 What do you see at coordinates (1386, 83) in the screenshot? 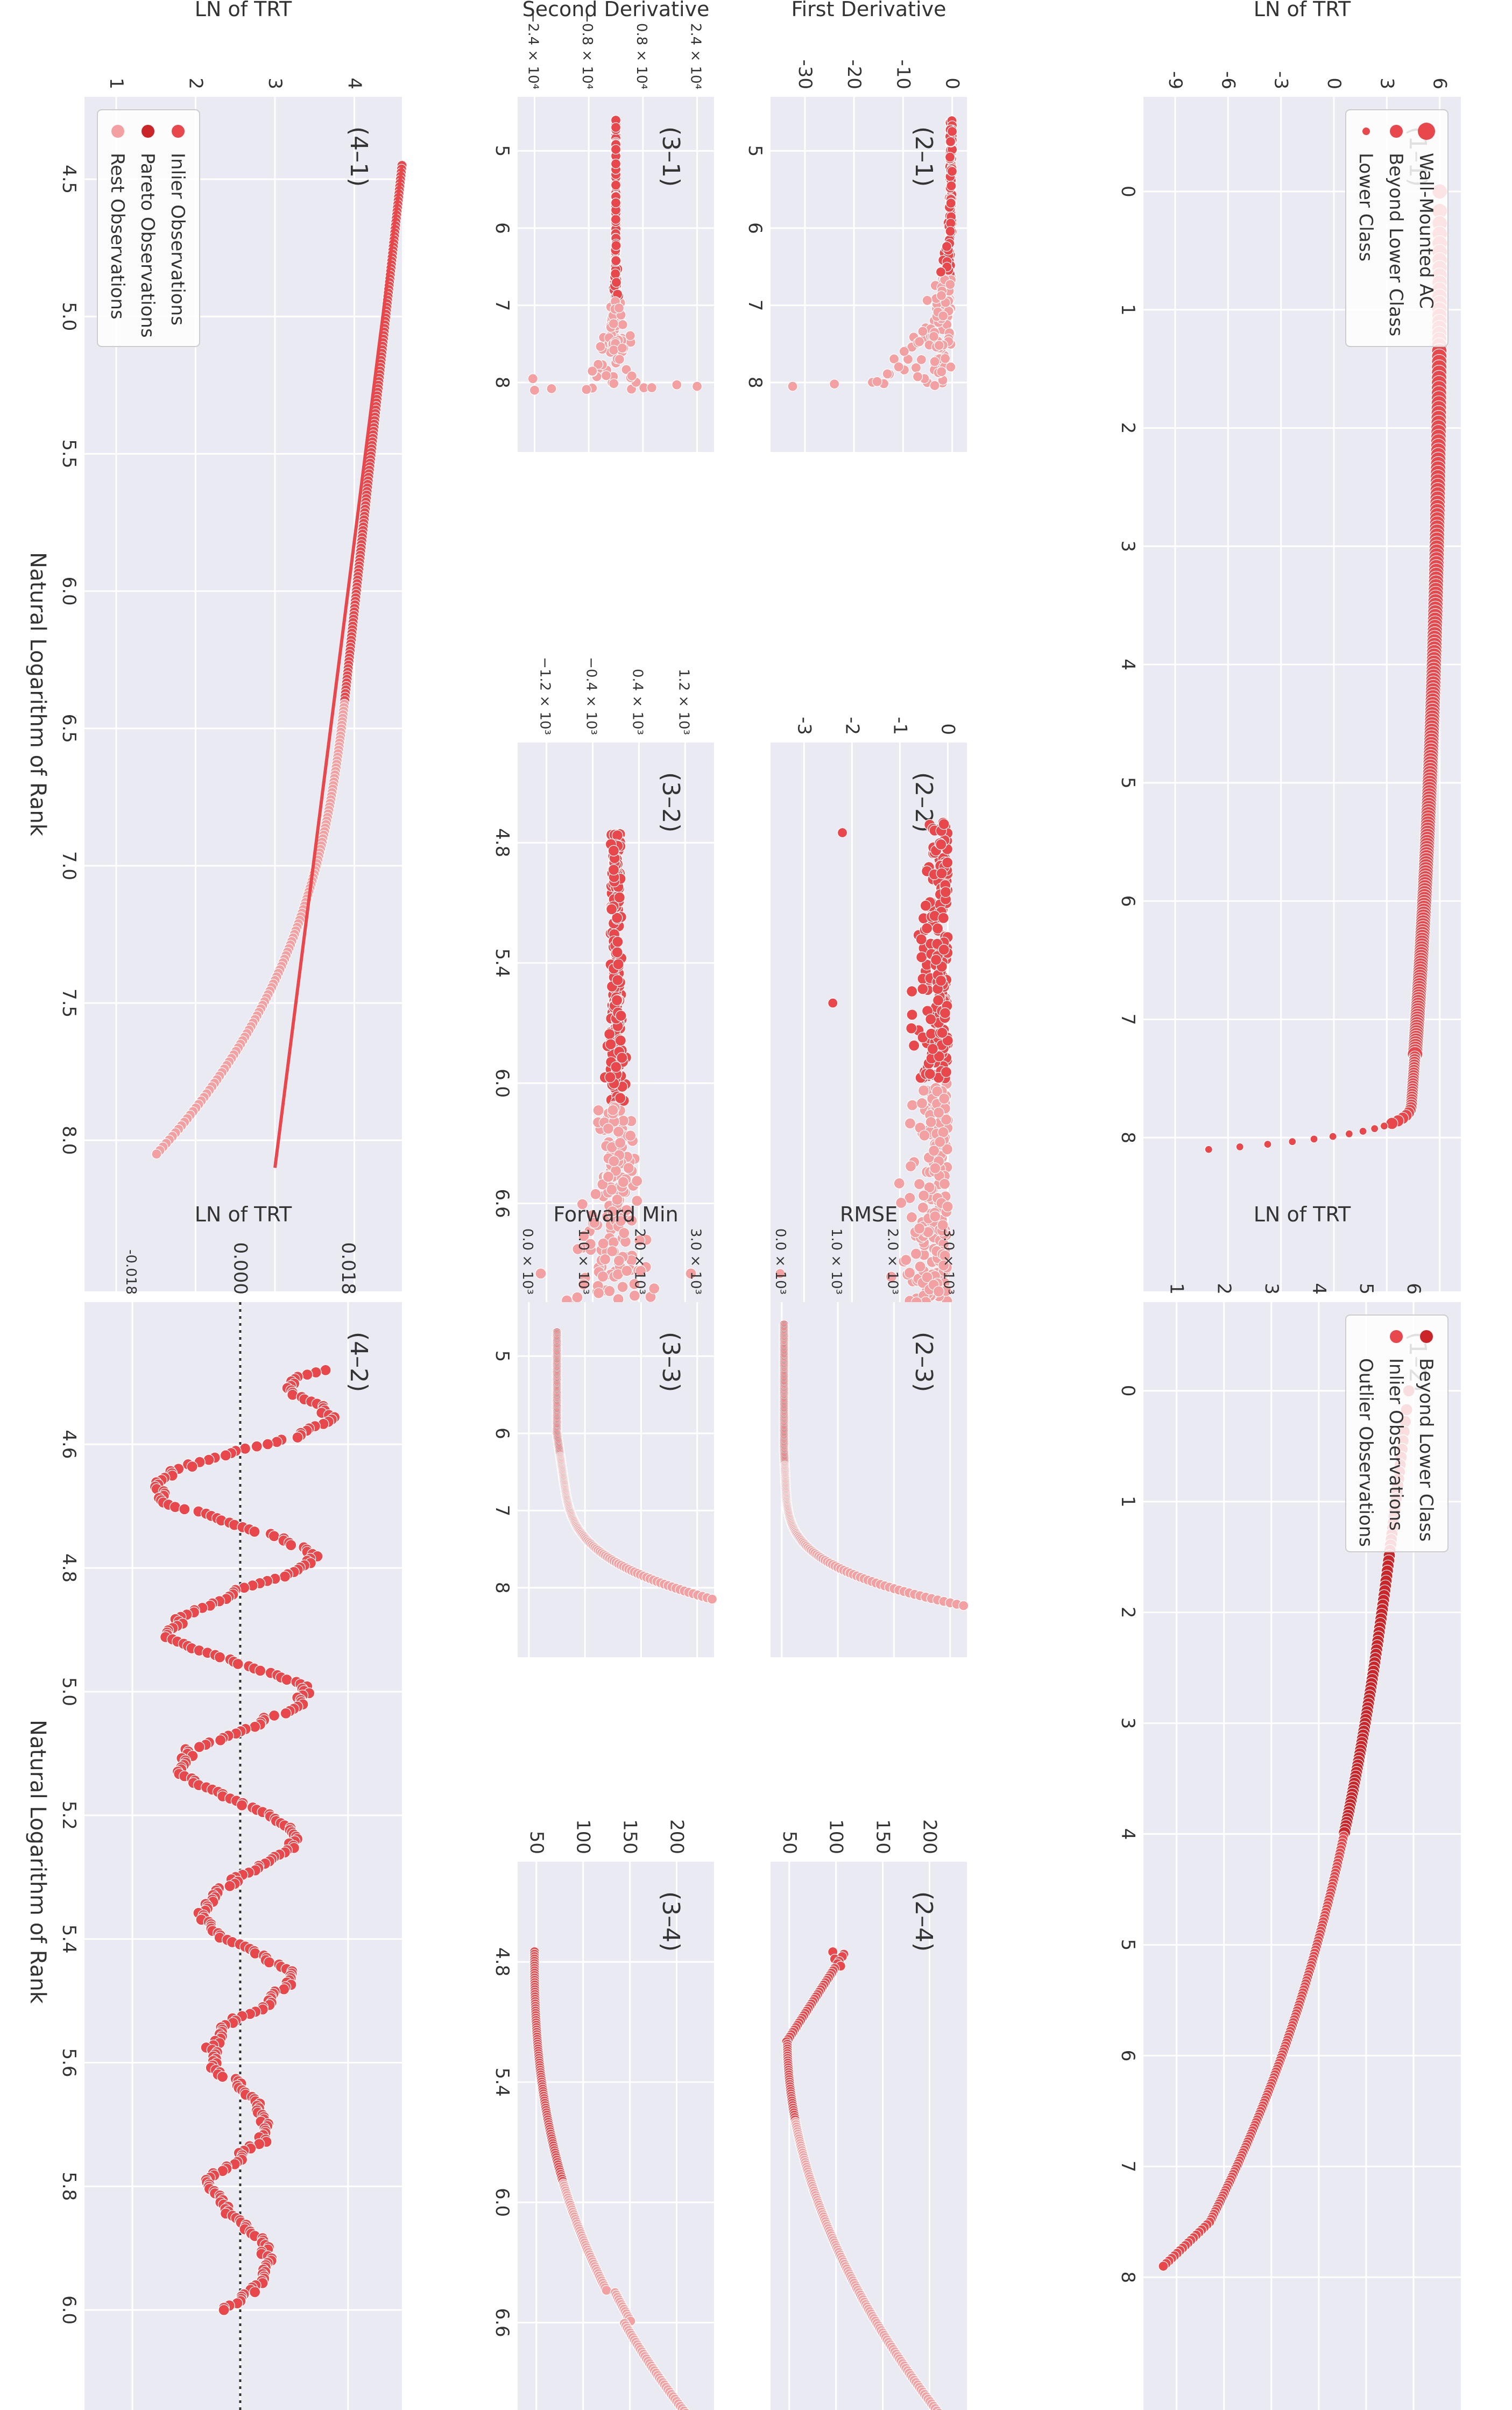
I see `y-tick-label: 3` at bounding box center [1386, 83].